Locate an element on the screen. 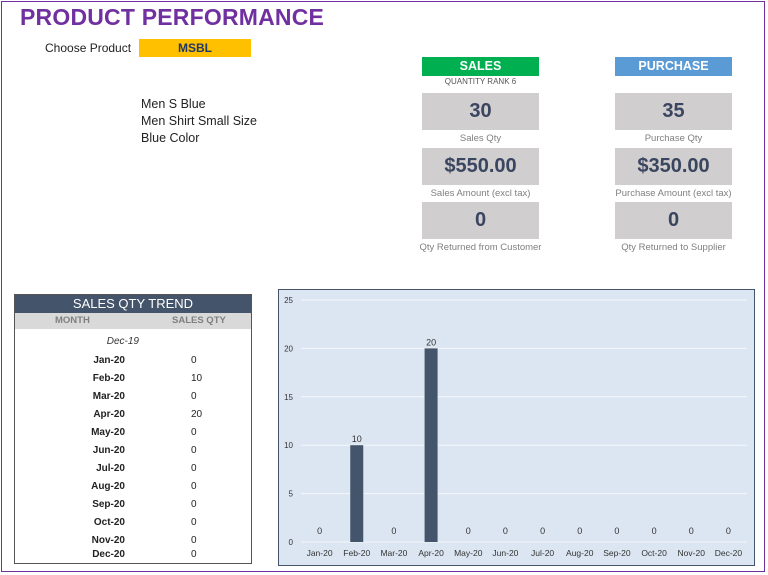  table-row: Jun-20 0 is located at coordinates (133, 451).